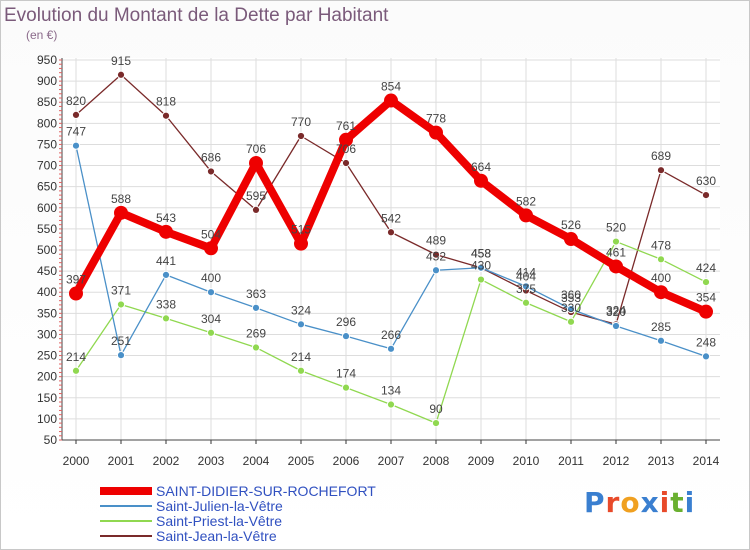 The width and height of the screenshot is (750, 550). Describe the element at coordinates (47, 208) in the screenshot. I see `y-tick-label: 600` at that location.